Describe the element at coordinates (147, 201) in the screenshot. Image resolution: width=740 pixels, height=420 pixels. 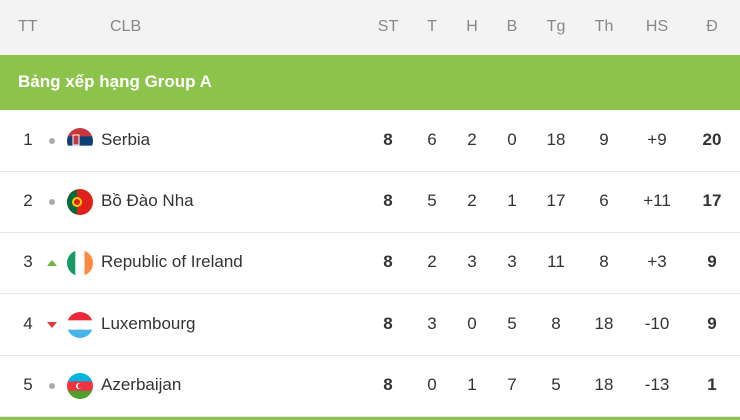
I see `team-name: Bồ Đào Nha` at that location.